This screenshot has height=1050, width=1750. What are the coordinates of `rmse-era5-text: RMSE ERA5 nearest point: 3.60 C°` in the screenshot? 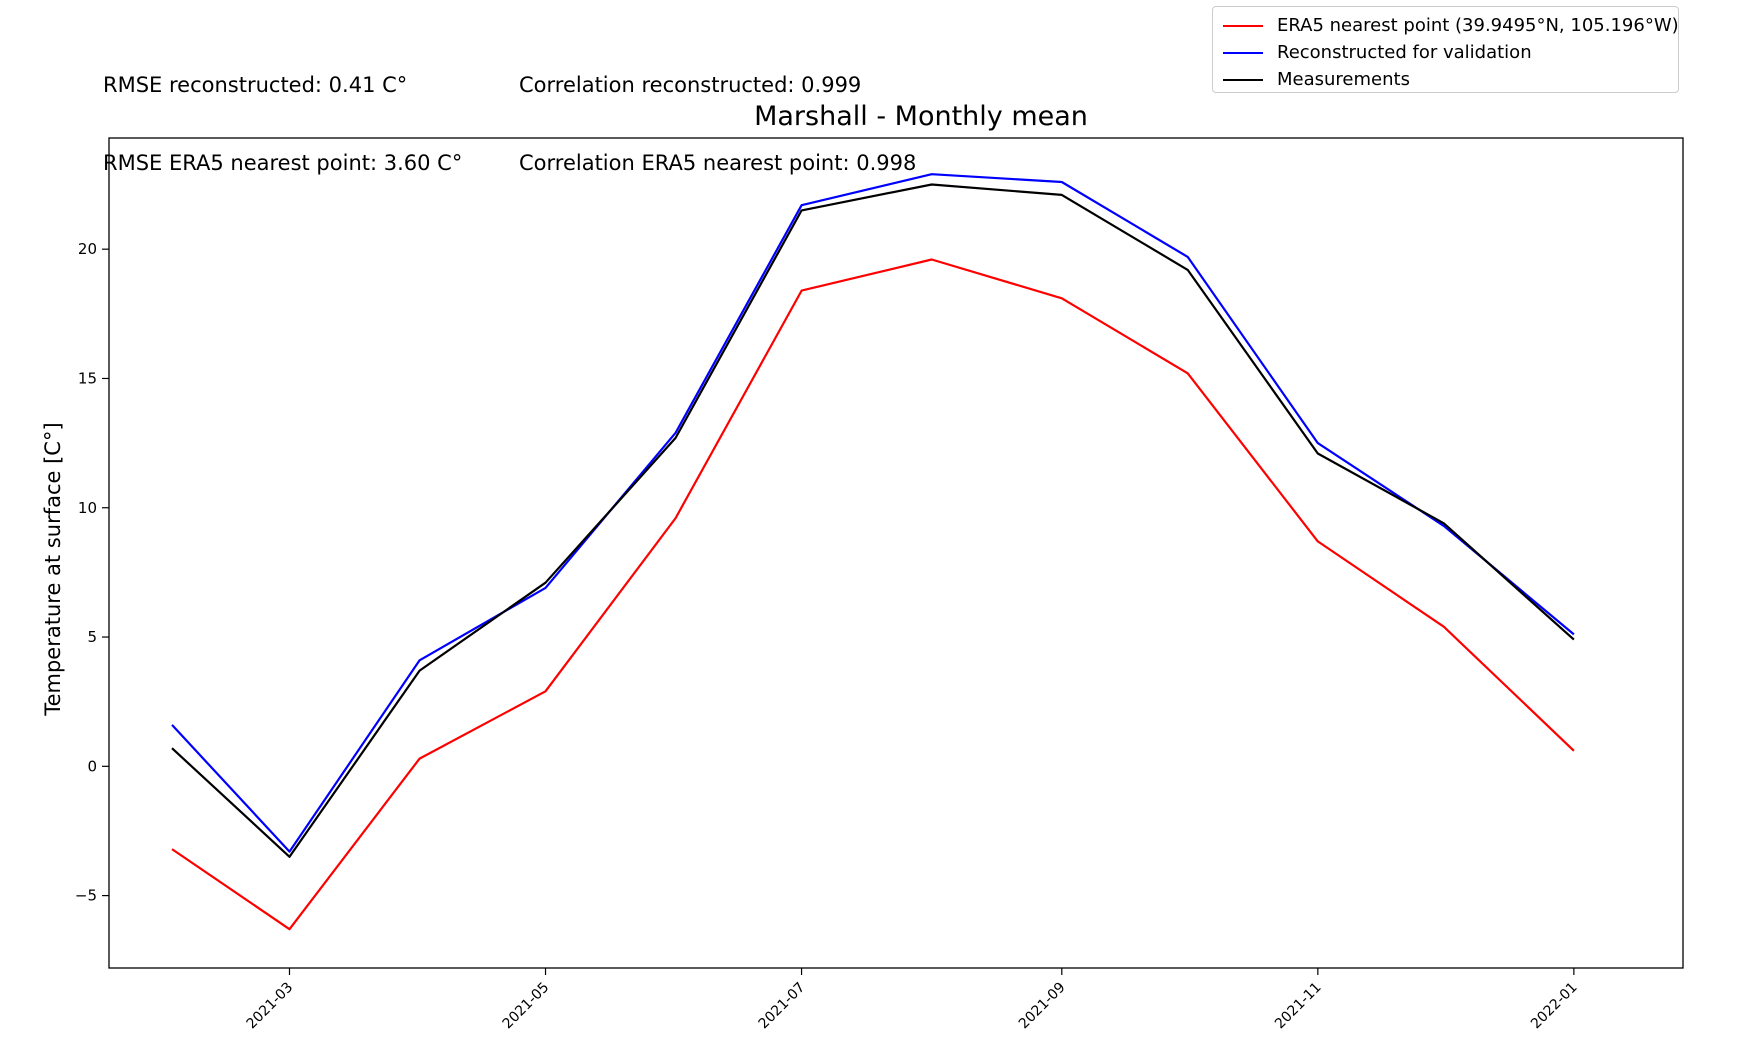 It's located at (283, 163).